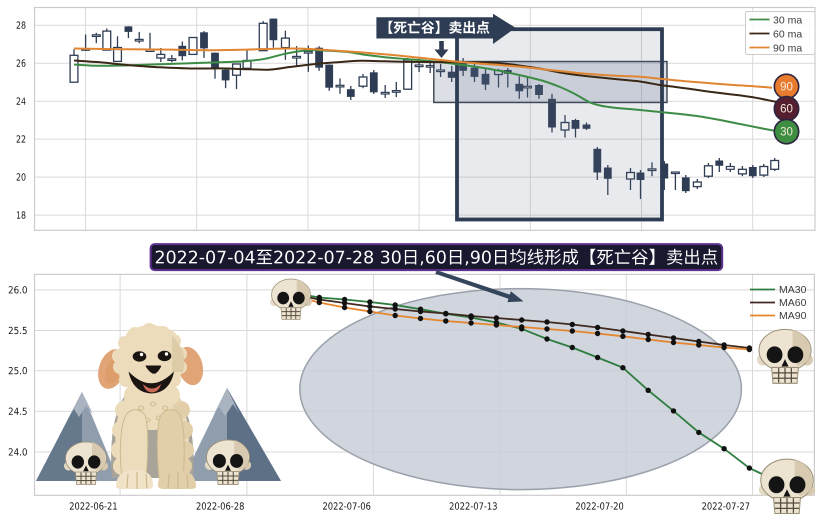 This screenshot has height=525, width=822. I want to click on svg-text: 90, so click(786, 87).